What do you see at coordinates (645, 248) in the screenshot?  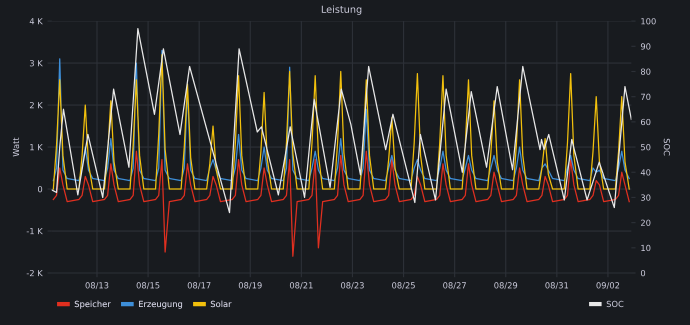 I see `y2-tick-label: 10` at bounding box center [645, 248].